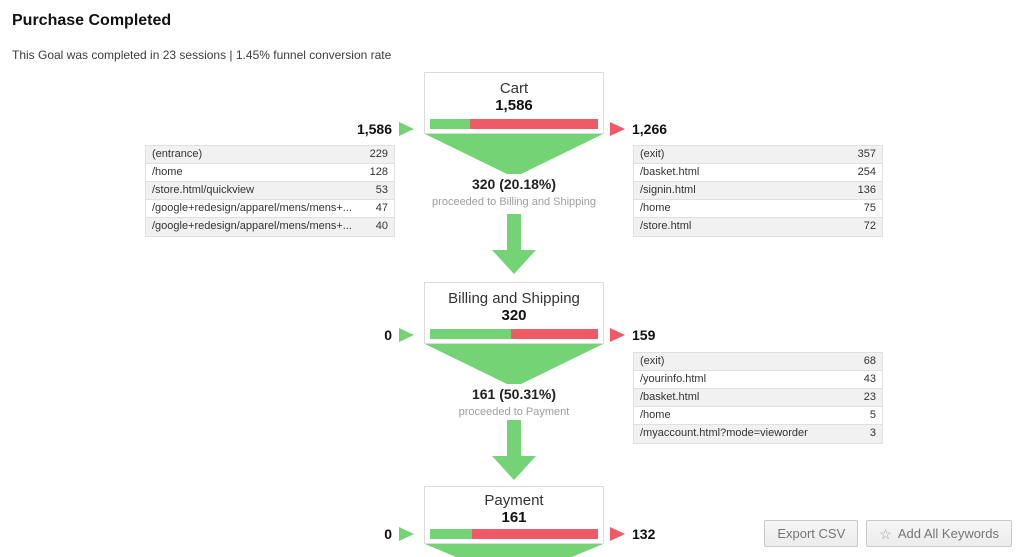 The height and width of the screenshot is (557, 1024). What do you see at coordinates (514, 298) in the screenshot?
I see `step-title: Billing and Shipping` at bounding box center [514, 298].